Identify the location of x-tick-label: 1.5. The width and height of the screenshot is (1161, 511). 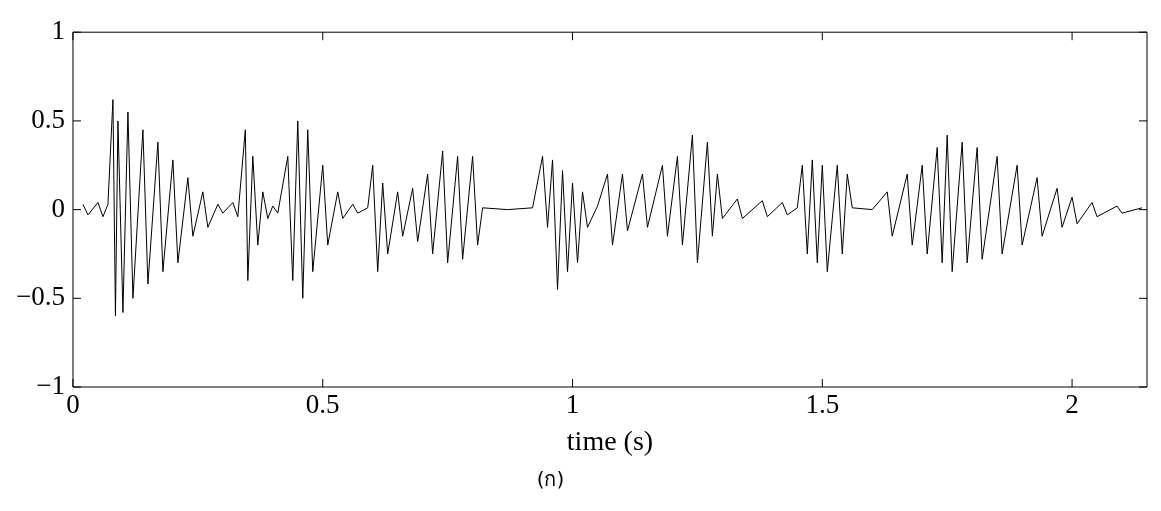
(822, 404).